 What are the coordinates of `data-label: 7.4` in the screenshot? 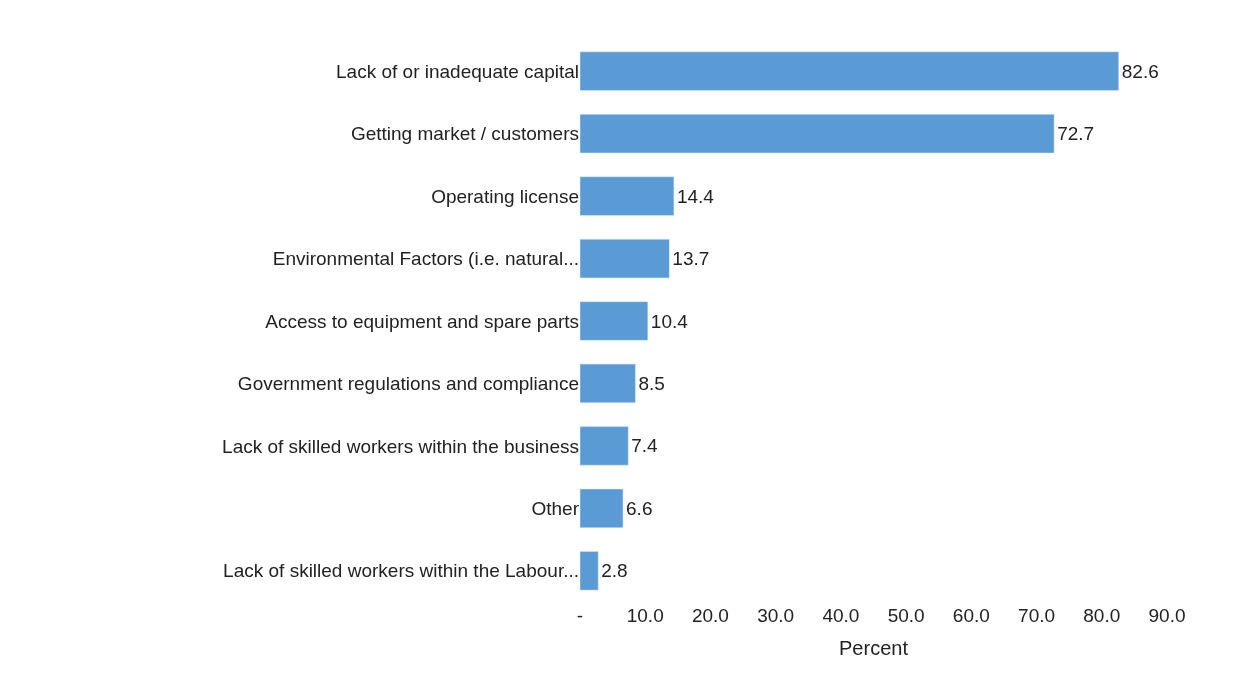 It's located at (645, 446).